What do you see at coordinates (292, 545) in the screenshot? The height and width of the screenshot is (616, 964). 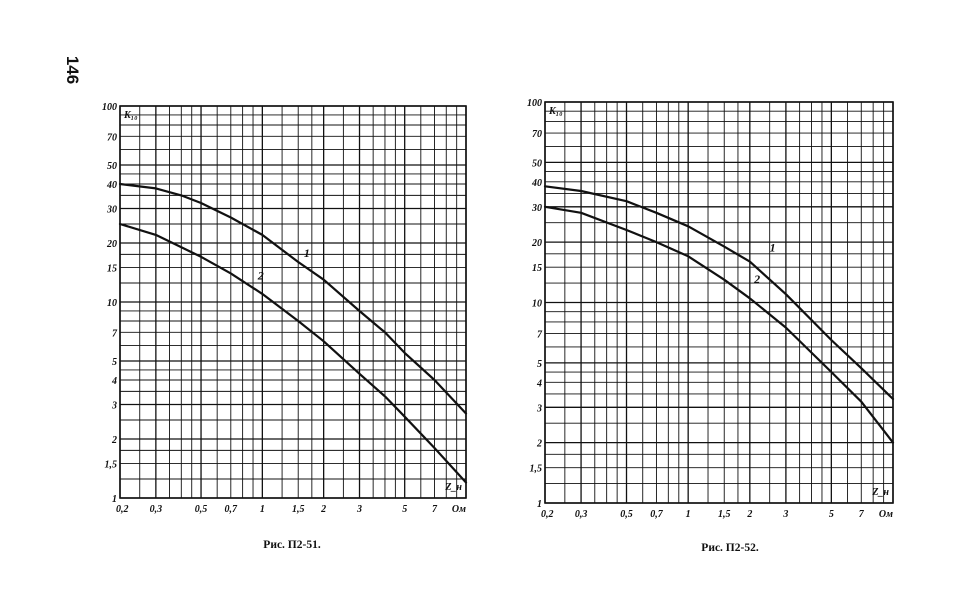 I see `figure-caption: Рис. П2-51.` at bounding box center [292, 545].